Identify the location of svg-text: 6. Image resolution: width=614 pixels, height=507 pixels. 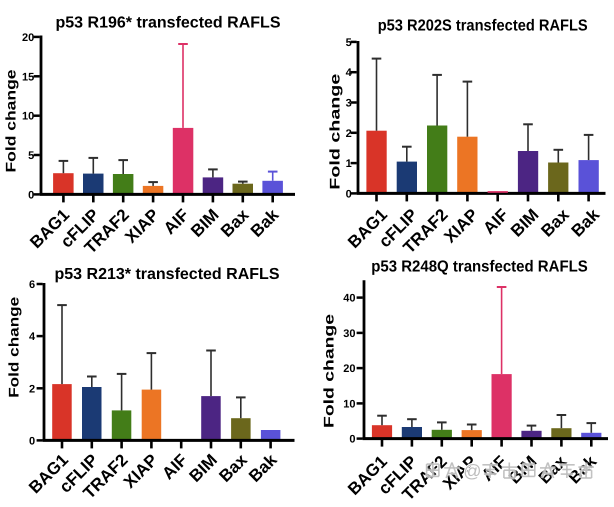
(32, 285).